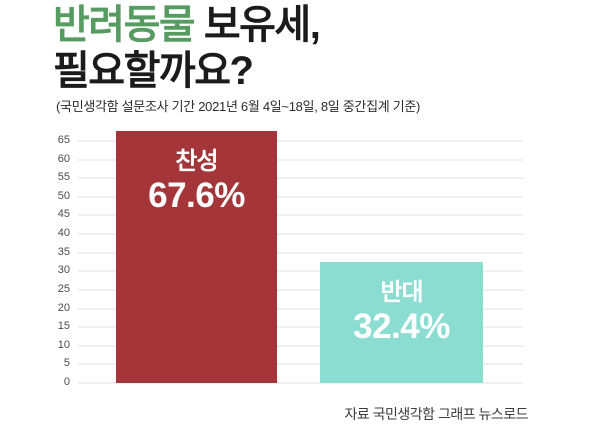 This screenshot has height=443, width=600. Describe the element at coordinates (187, 48) in the screenshot. I see `page-title: 반려동물 보유세, 필요할까요?` at that location.